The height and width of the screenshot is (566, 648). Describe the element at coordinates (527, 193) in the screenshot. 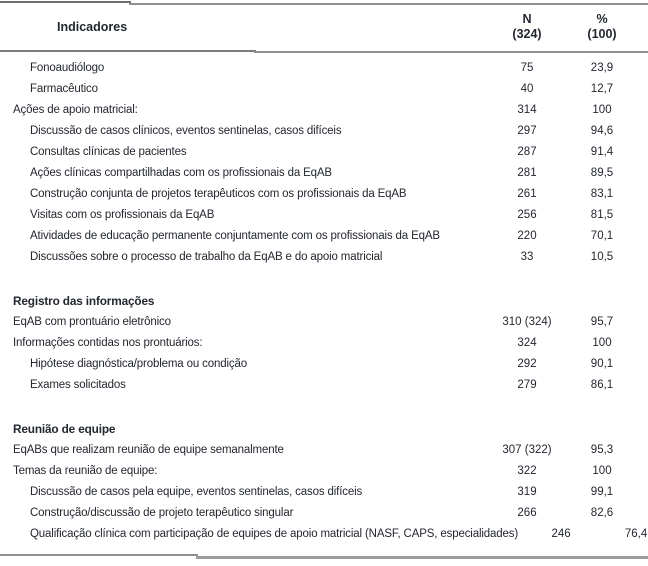

I see `n-value: 261` at that location.